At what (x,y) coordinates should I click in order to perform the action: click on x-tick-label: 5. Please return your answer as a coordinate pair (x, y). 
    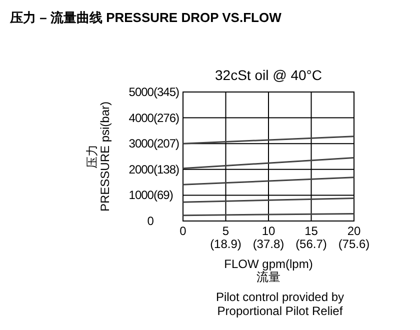
    Looking at the image, I should click on (226, 231).